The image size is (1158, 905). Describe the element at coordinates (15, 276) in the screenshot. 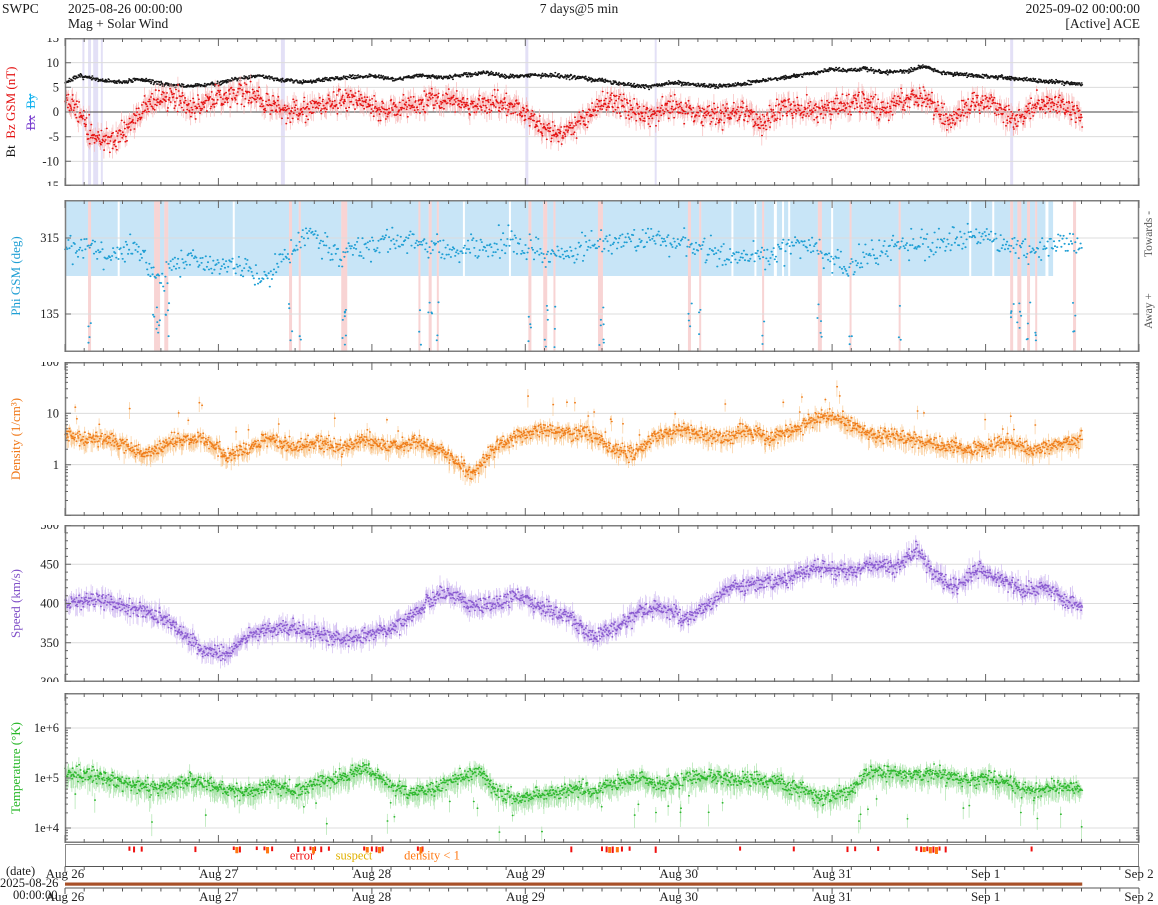

I see `ylabel-phi-0: Phi GSM (deg)` at that location.